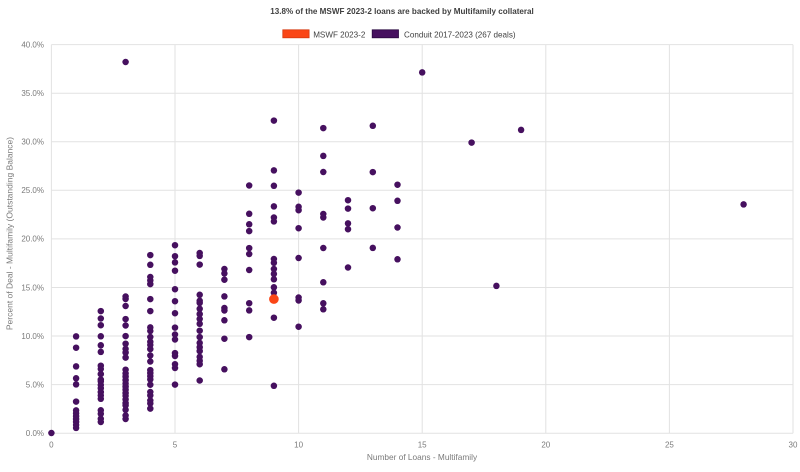 This screenshot has width=800, height=472. What do you see at coordinates (545, 444) in the screenshot?
I see `svg-text: 20` at bounding box center [545, 444].